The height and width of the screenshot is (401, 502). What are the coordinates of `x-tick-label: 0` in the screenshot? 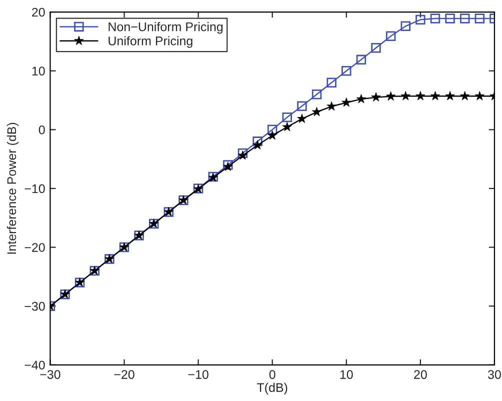 It's located at (272, 374).